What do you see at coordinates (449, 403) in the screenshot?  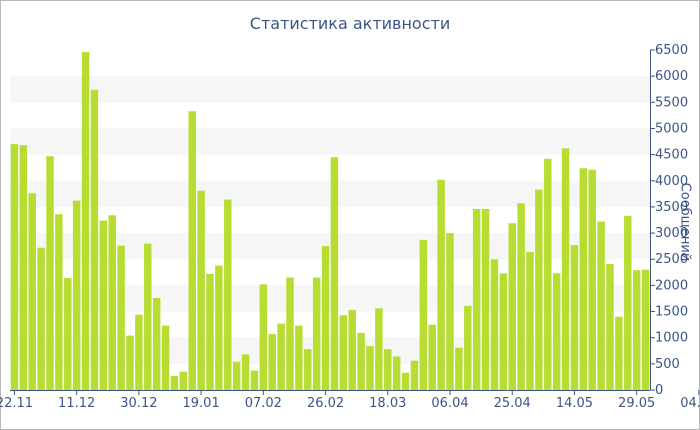 I see `x-tick-label: 06.04` at bounding box center [449, 403].